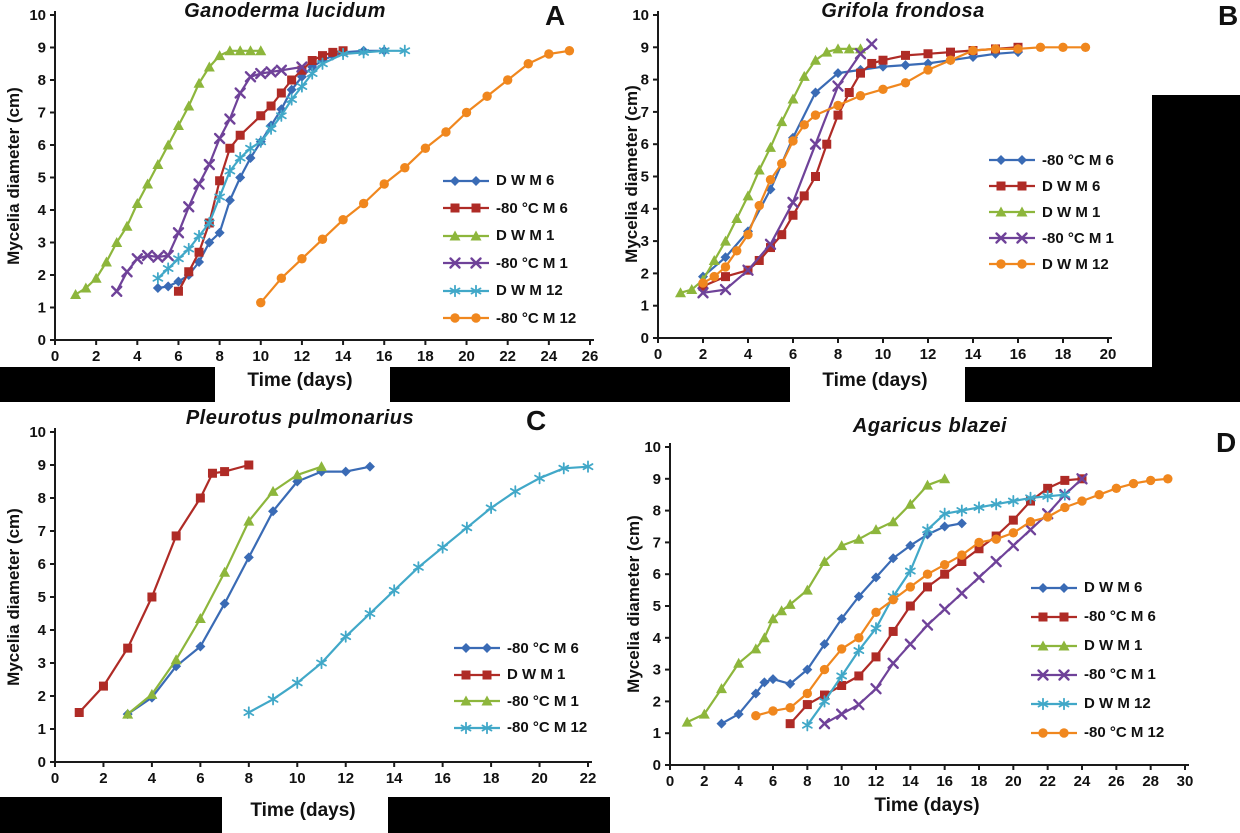 This screenshot has width=1240, height=833. I want to click on x-tick-label: 14, so click(343, 356).